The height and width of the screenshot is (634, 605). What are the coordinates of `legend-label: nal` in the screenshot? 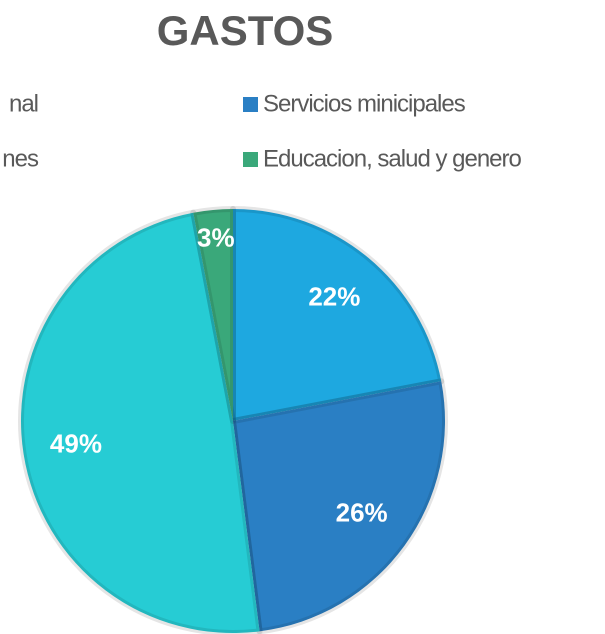 It's located at (23, 103).